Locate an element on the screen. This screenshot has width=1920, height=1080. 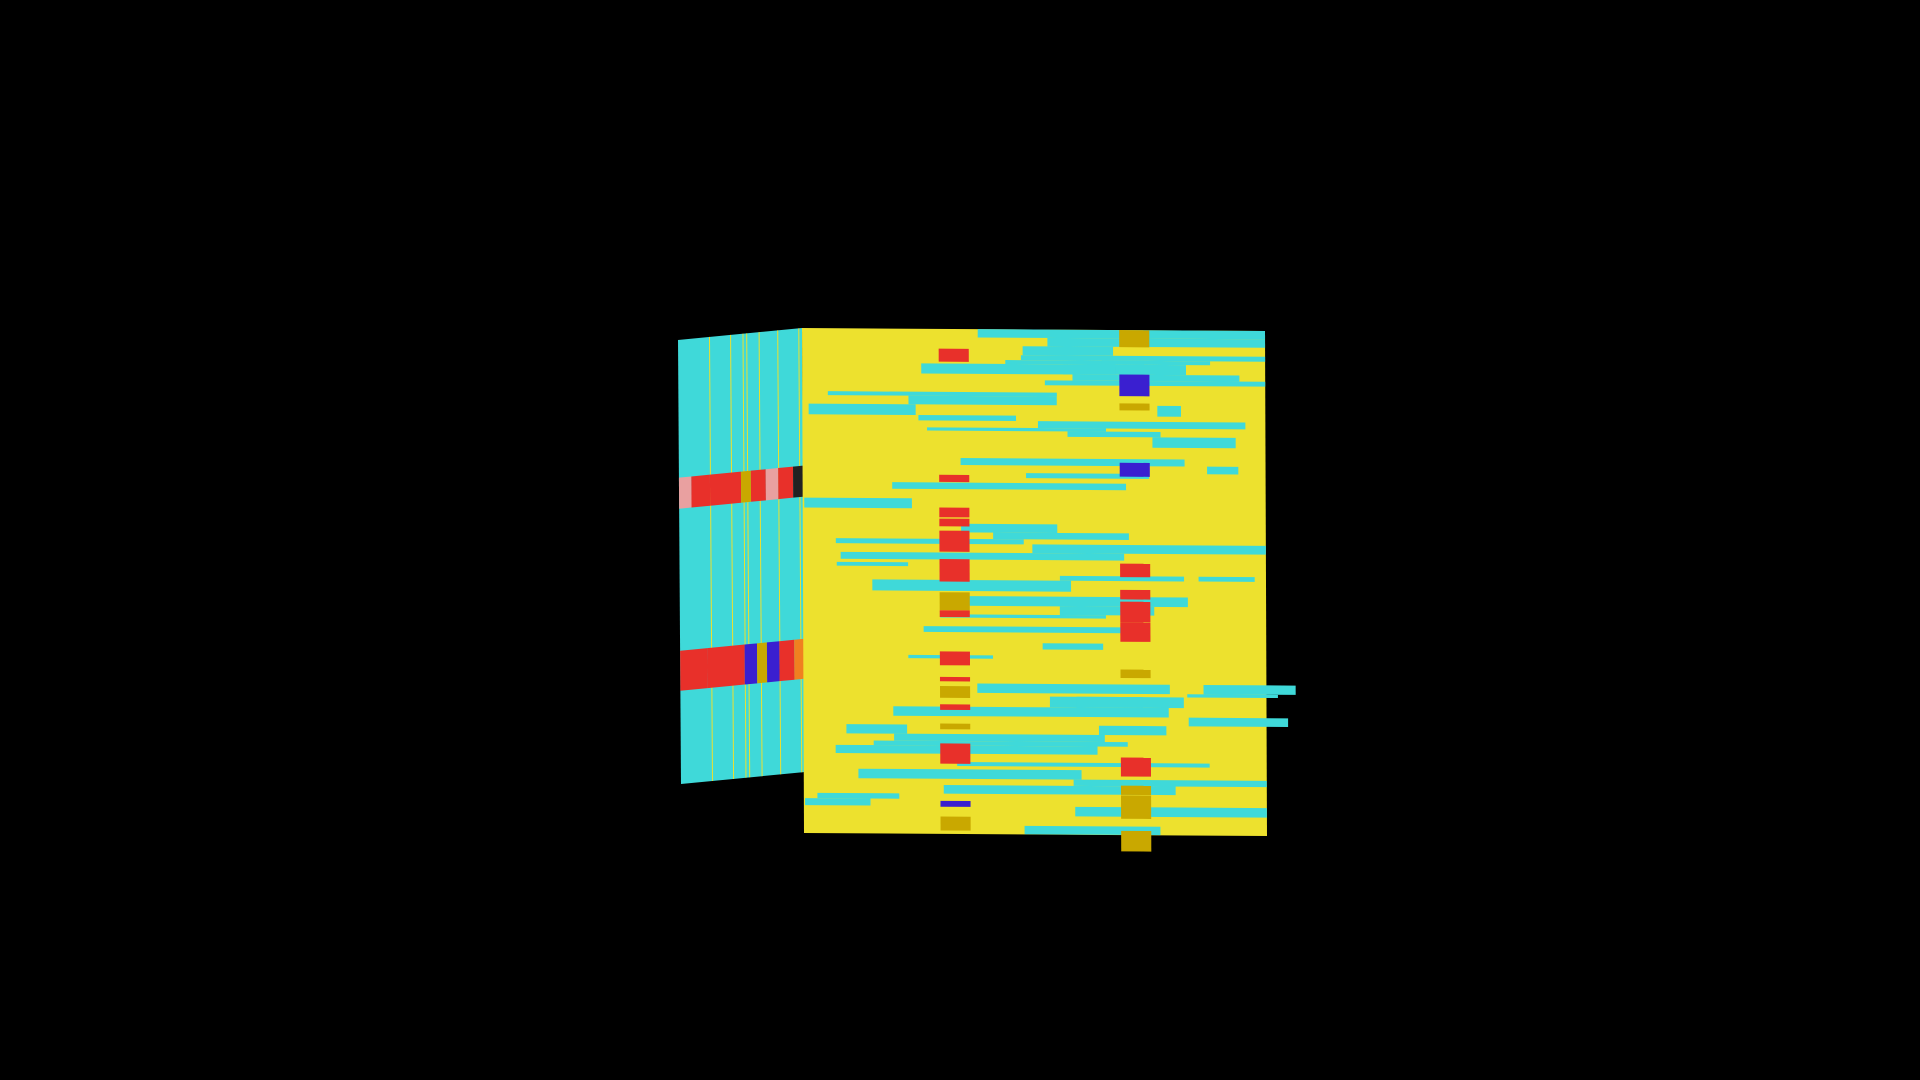
cube-front-face is located at coordinates (1049, 590).